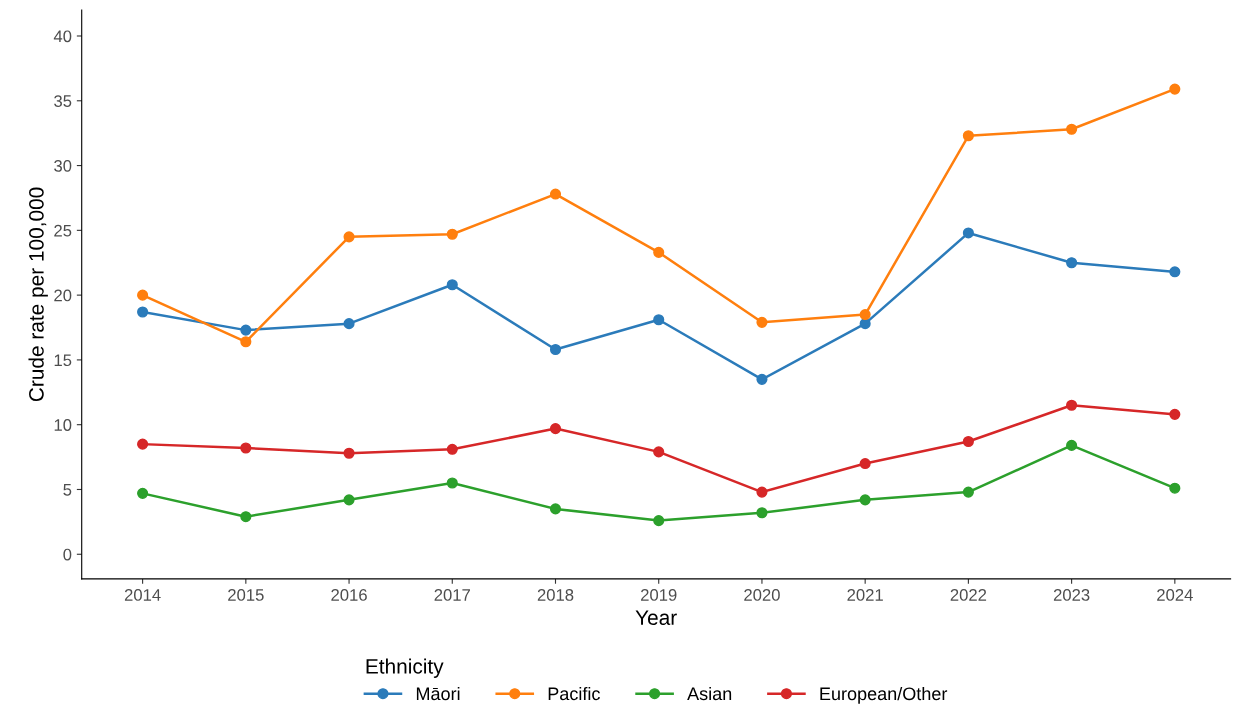 This screenshot has width=1238, height=720. Describe the element at coordinates (1175, 595) in the screenshot. I see `x-tick-label: 2024` at that location.